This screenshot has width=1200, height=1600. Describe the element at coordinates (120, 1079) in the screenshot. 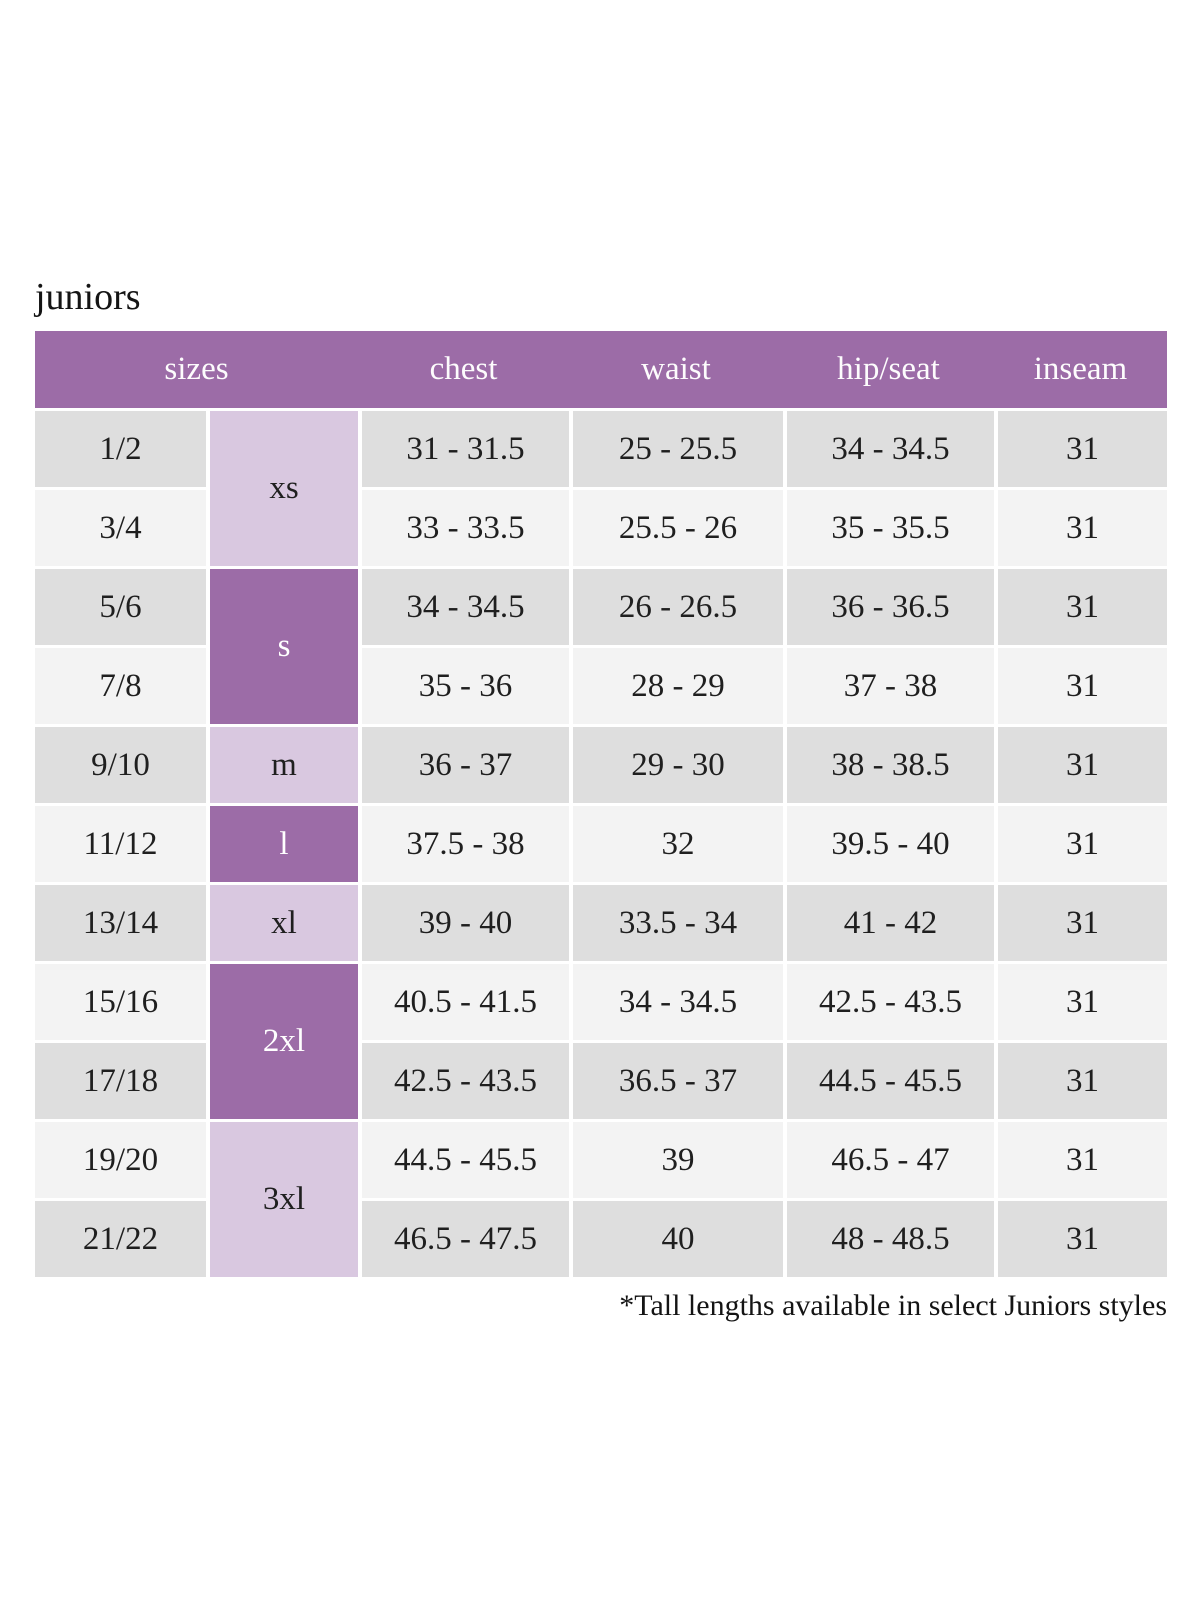

I see `size-cell: 17/18` at that location.